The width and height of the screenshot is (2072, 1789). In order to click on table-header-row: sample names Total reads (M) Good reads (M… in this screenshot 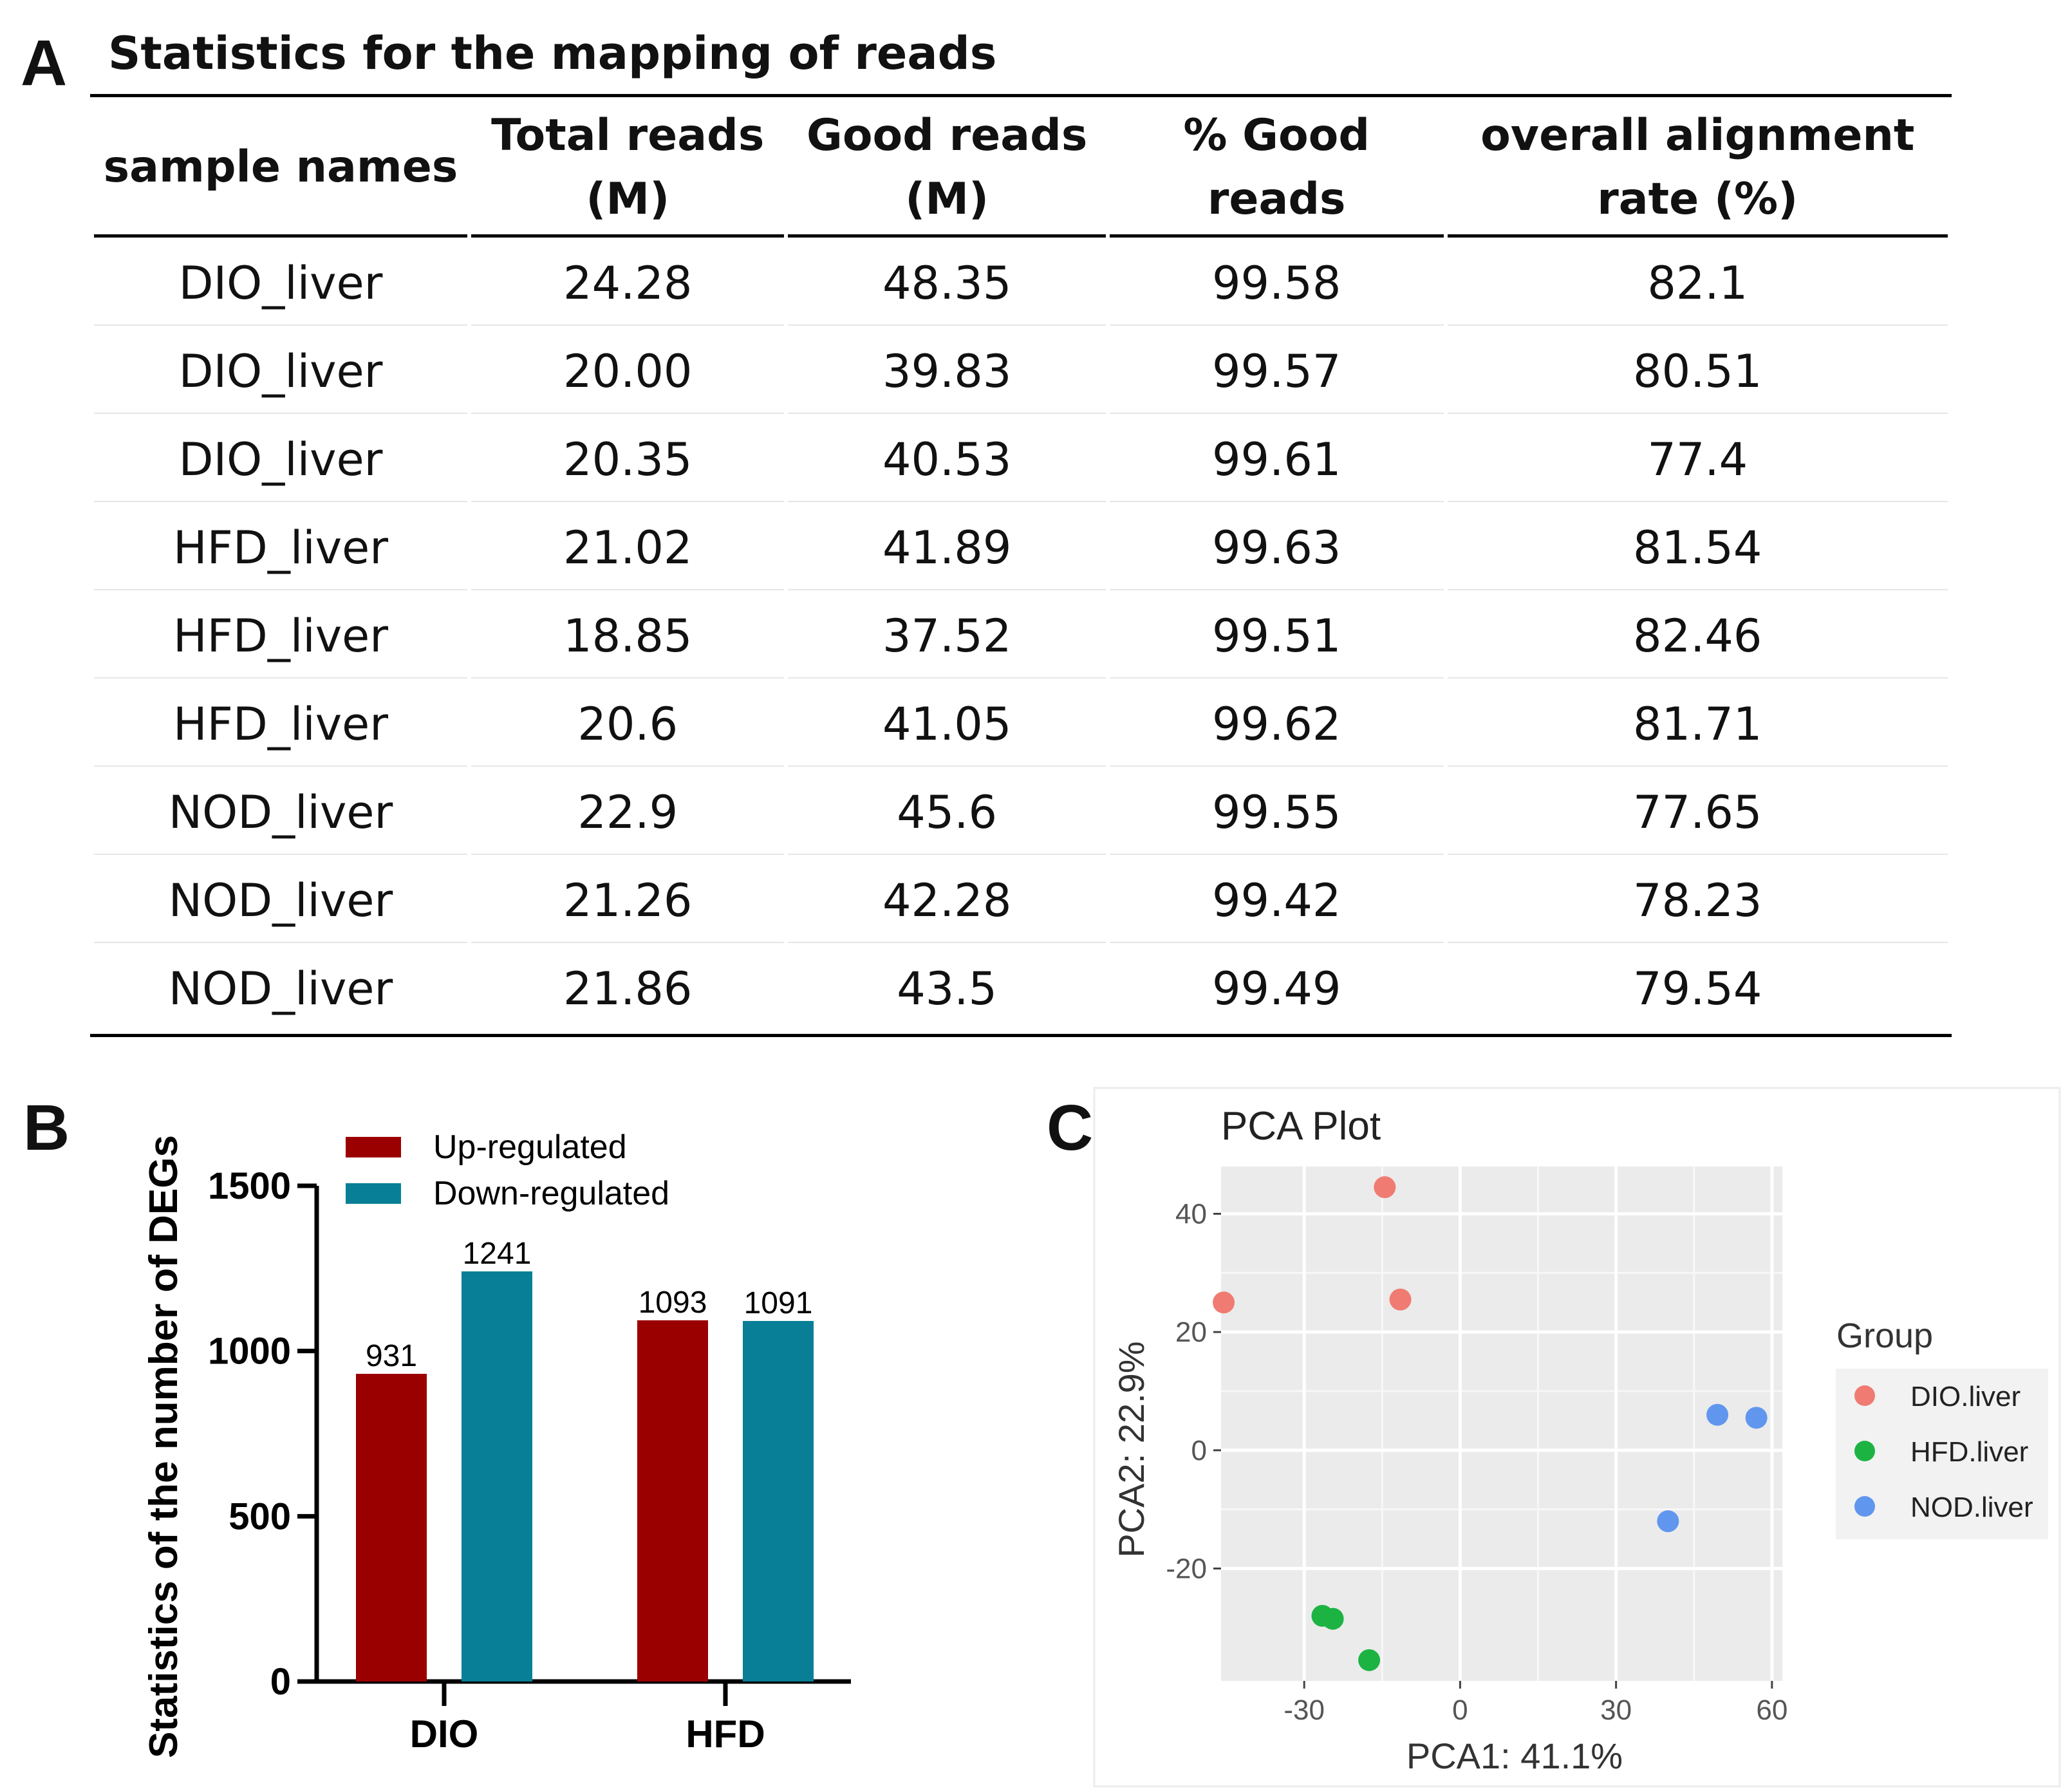, I will do `click(1021, 169)`.